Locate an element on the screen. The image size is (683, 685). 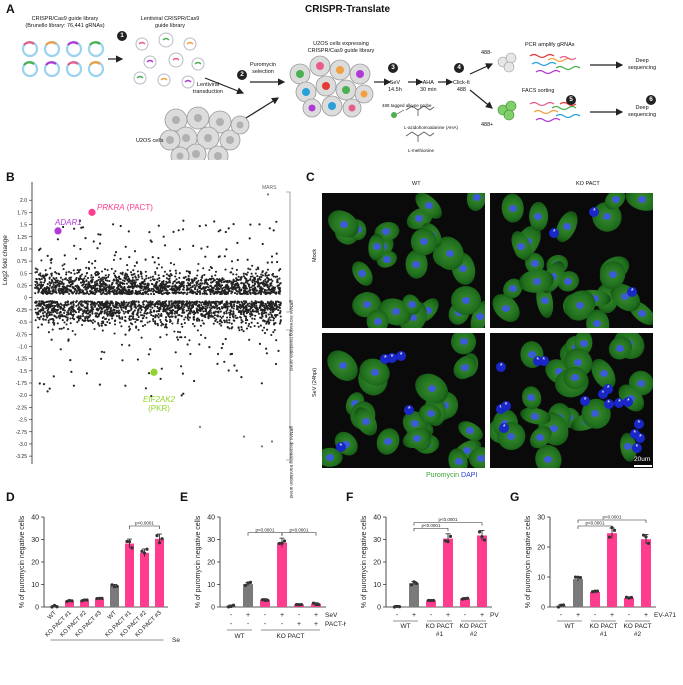
y-tick-label: 10 is located at coordinates (35, 585).